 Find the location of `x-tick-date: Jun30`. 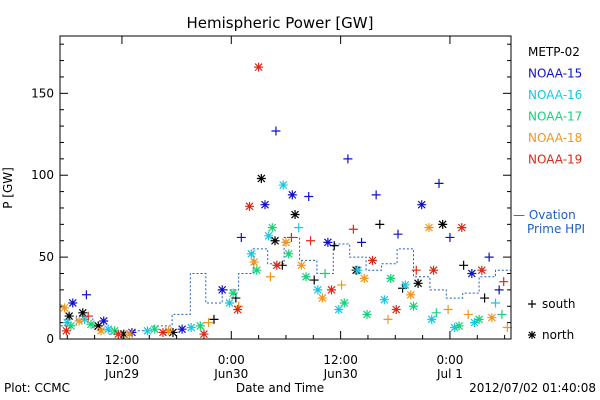

x-tick-date: Jun30 is located at coordinates (230, 374).